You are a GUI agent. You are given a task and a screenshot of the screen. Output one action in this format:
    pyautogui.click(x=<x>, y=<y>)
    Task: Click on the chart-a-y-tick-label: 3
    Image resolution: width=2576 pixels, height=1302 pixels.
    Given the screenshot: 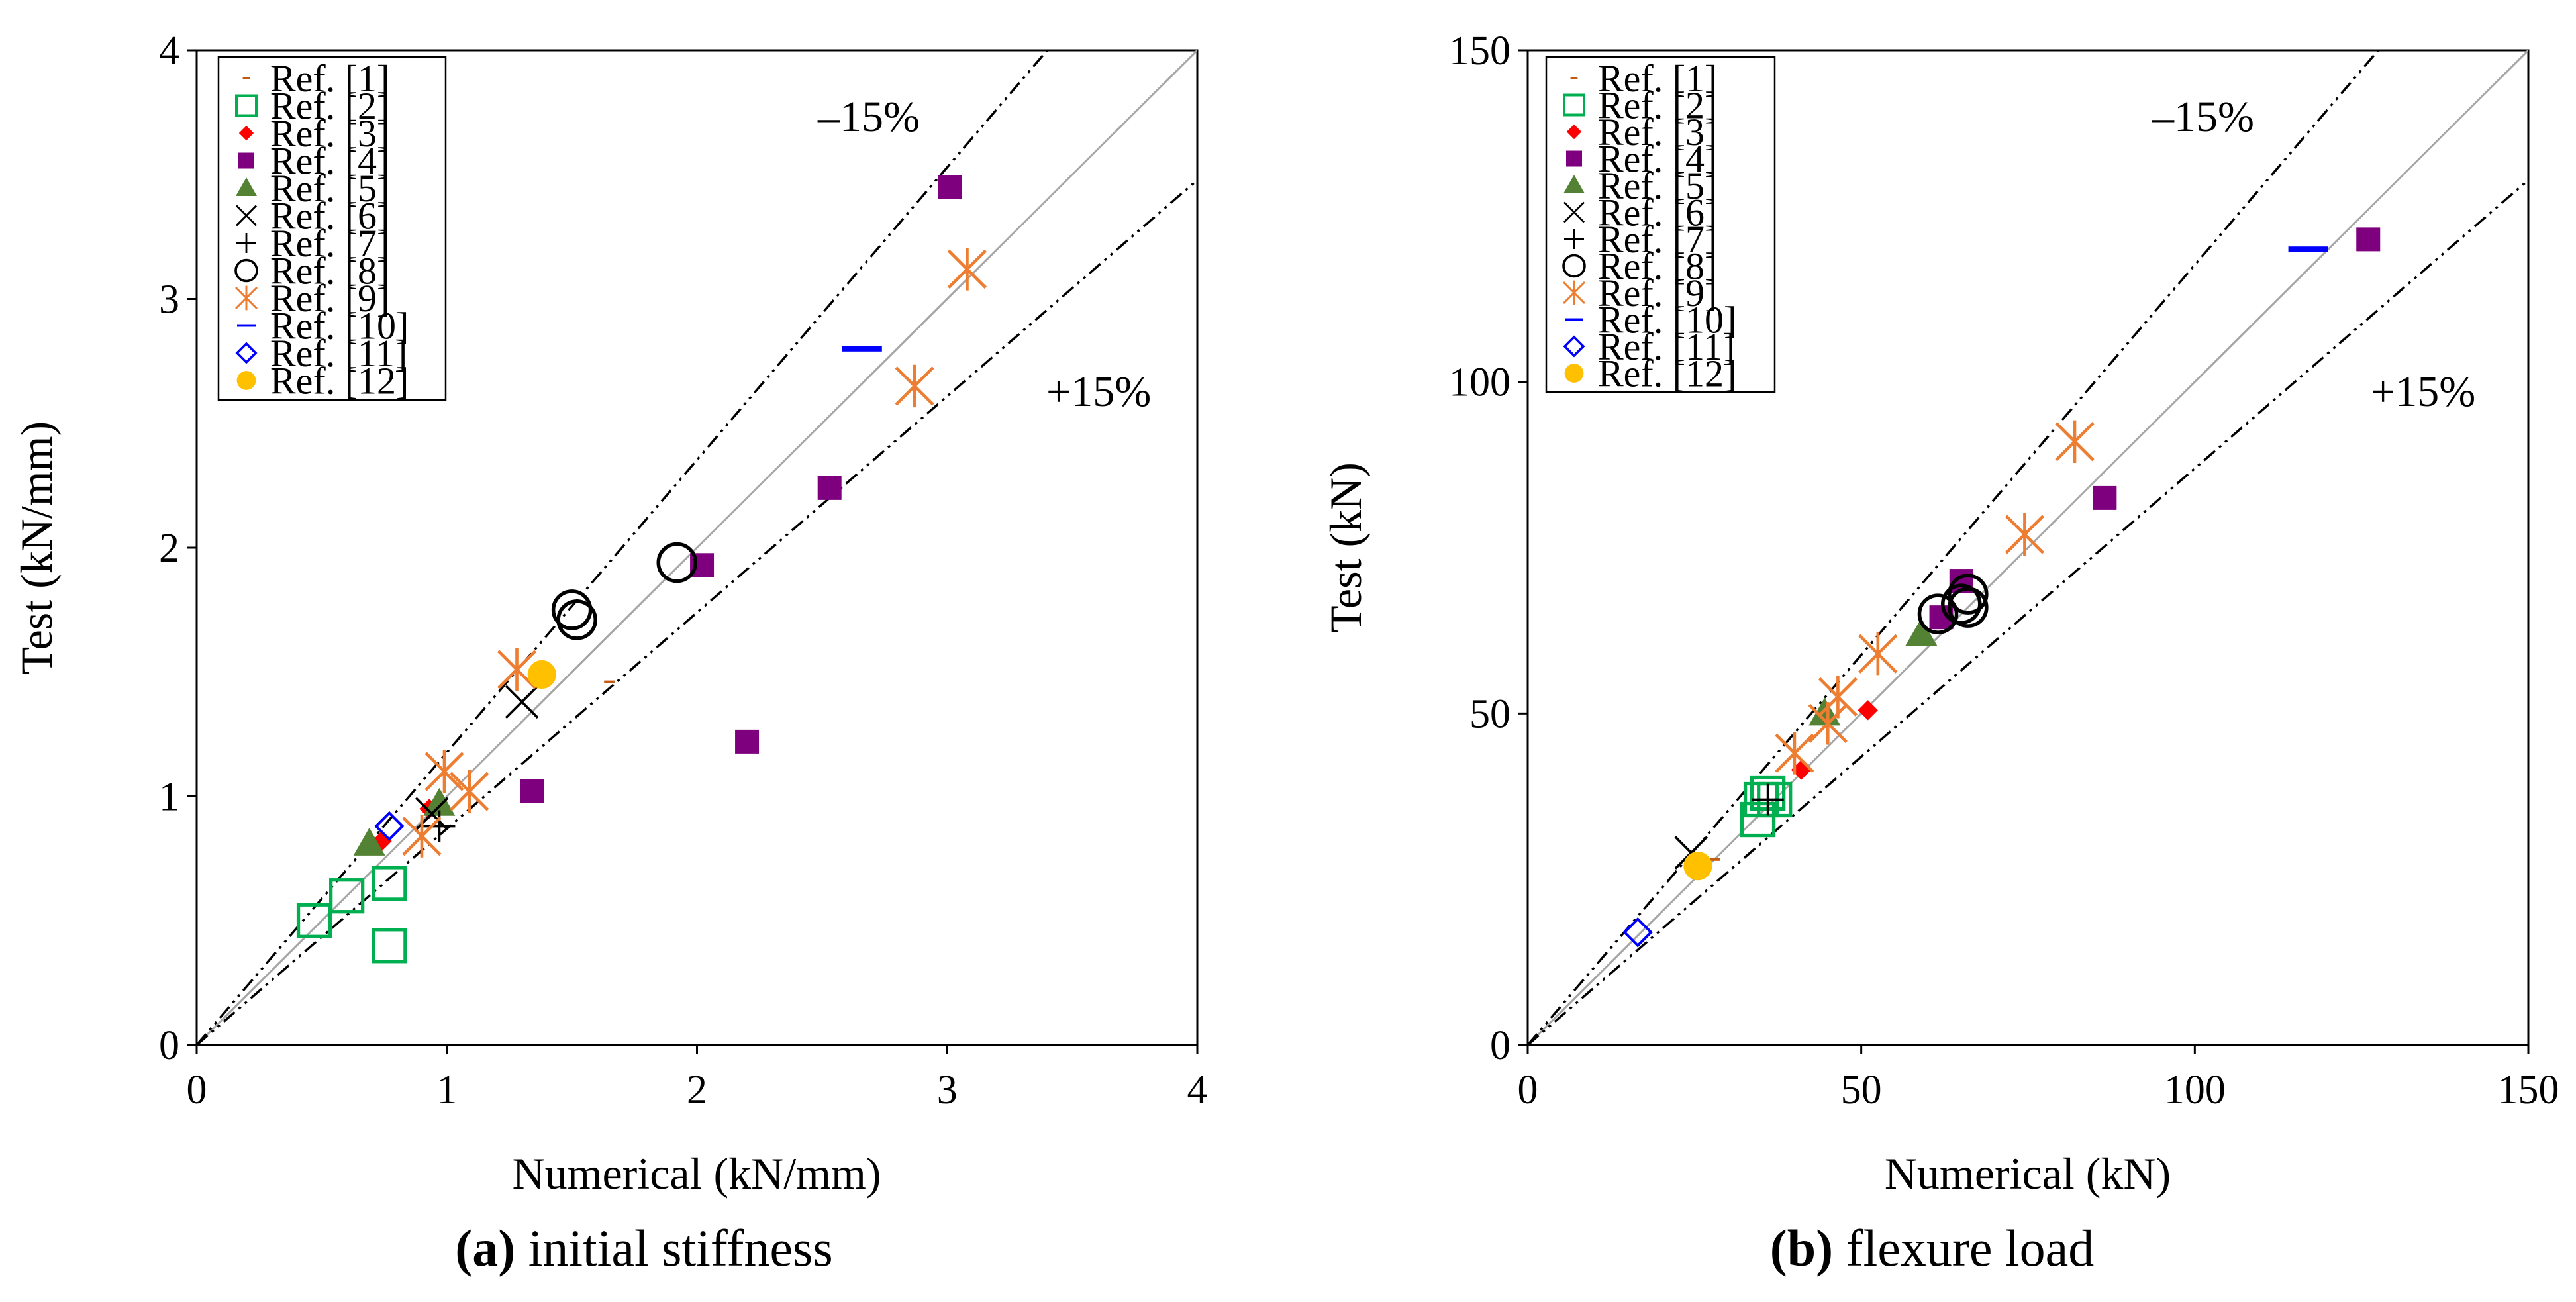 What is the action you would take?
    pyautogui.click(x=169, y=300)
    